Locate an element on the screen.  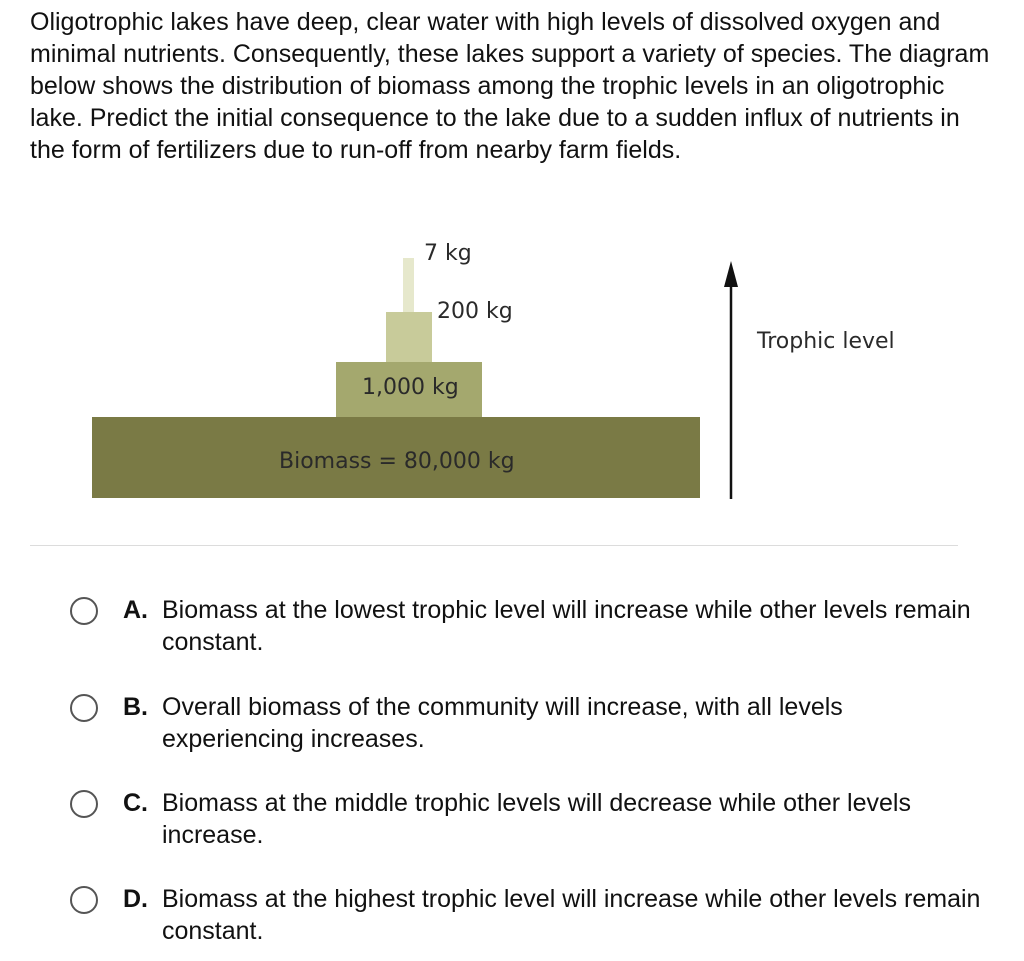
pyramid-label-producers: Biomass = 80,000 kg is located at coordinates (397, 461).